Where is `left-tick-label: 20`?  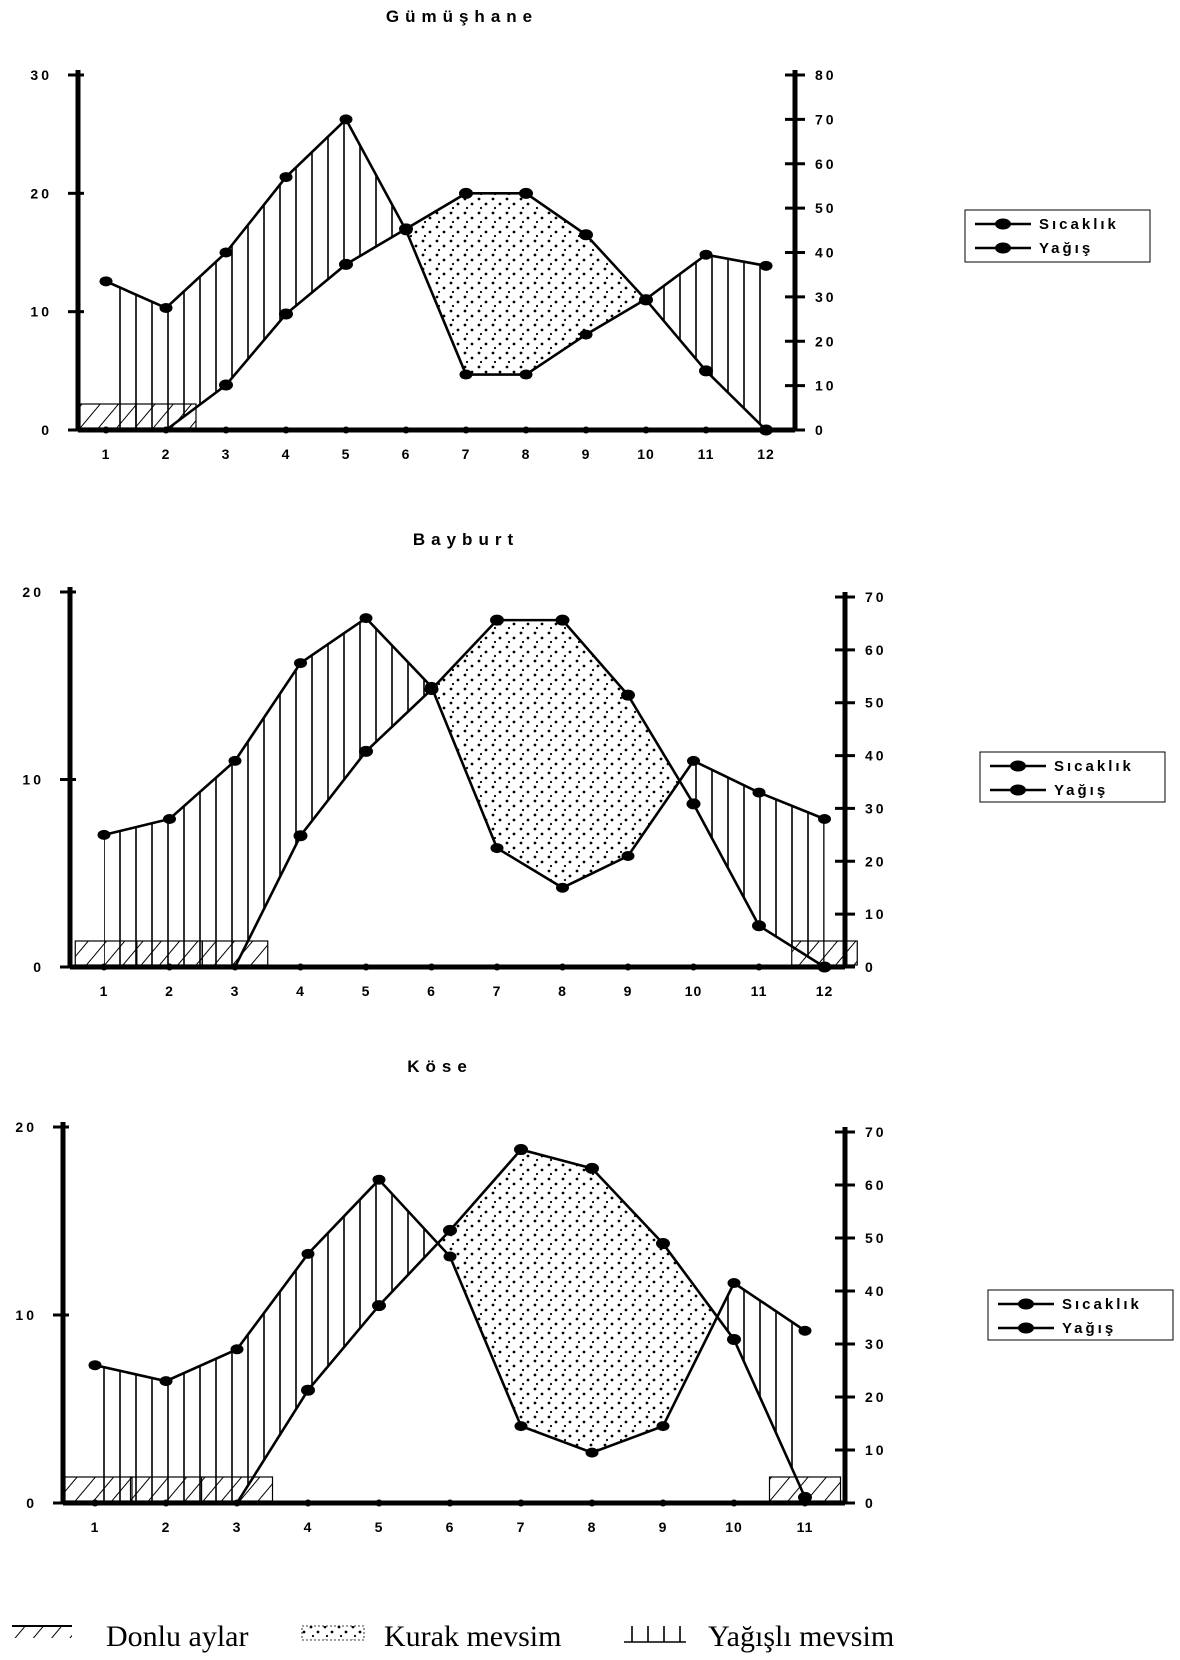 left-tick-label: 20 is located at coordinates (33, 592).